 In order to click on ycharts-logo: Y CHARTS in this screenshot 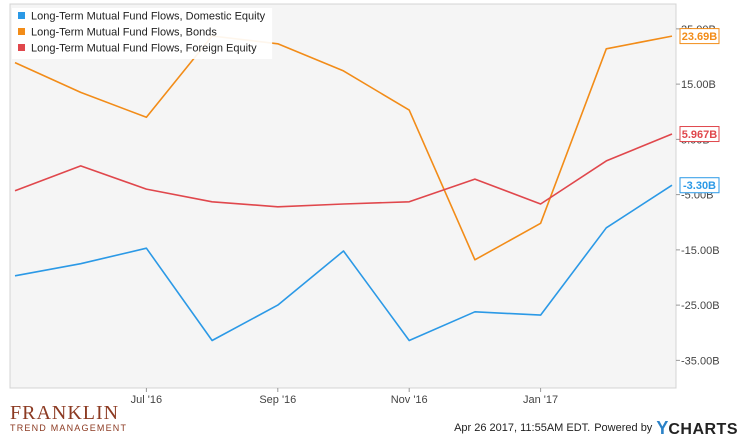, I will do `click(697, 428)`.